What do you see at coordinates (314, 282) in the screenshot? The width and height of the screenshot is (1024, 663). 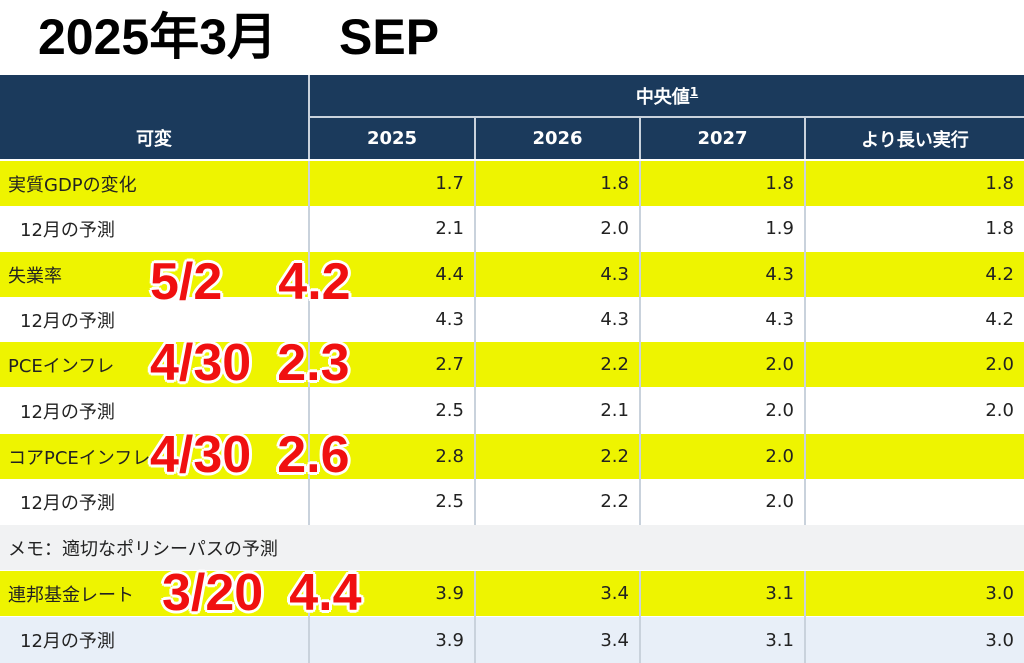 I see `annotation-value: 4.2` at bounding box center [314, 282].